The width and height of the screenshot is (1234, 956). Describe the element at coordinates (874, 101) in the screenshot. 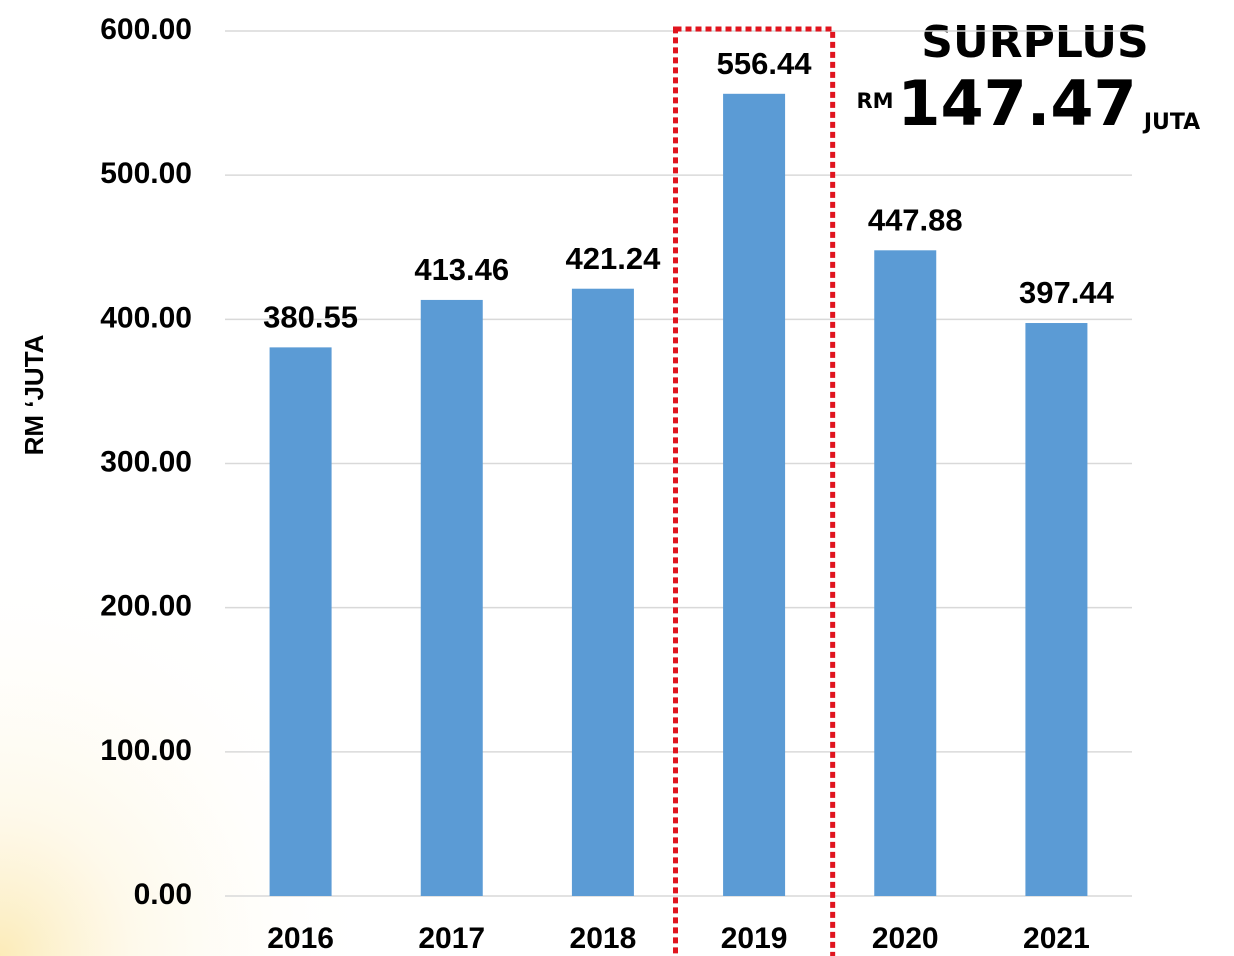

I see `annotation-prefix: RM` at that location.